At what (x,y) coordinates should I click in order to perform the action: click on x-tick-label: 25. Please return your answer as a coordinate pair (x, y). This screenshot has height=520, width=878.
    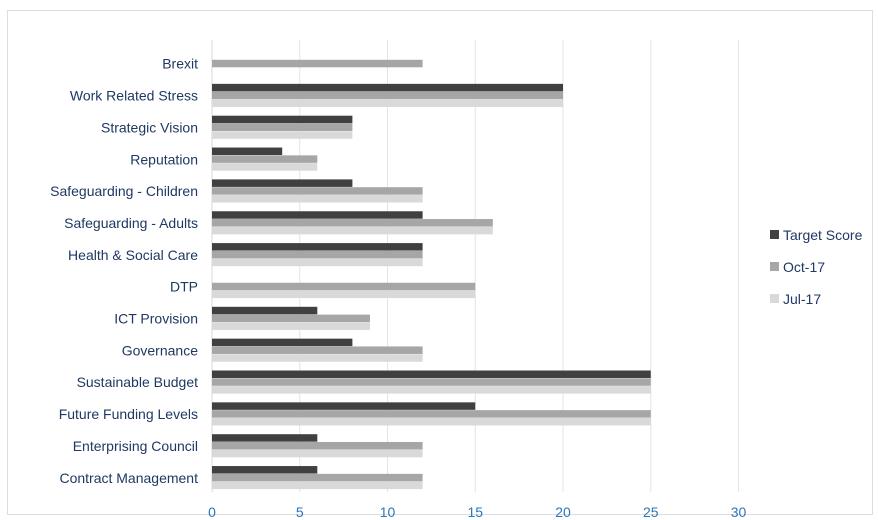
    Looking at the image, I should click on (651, 512).